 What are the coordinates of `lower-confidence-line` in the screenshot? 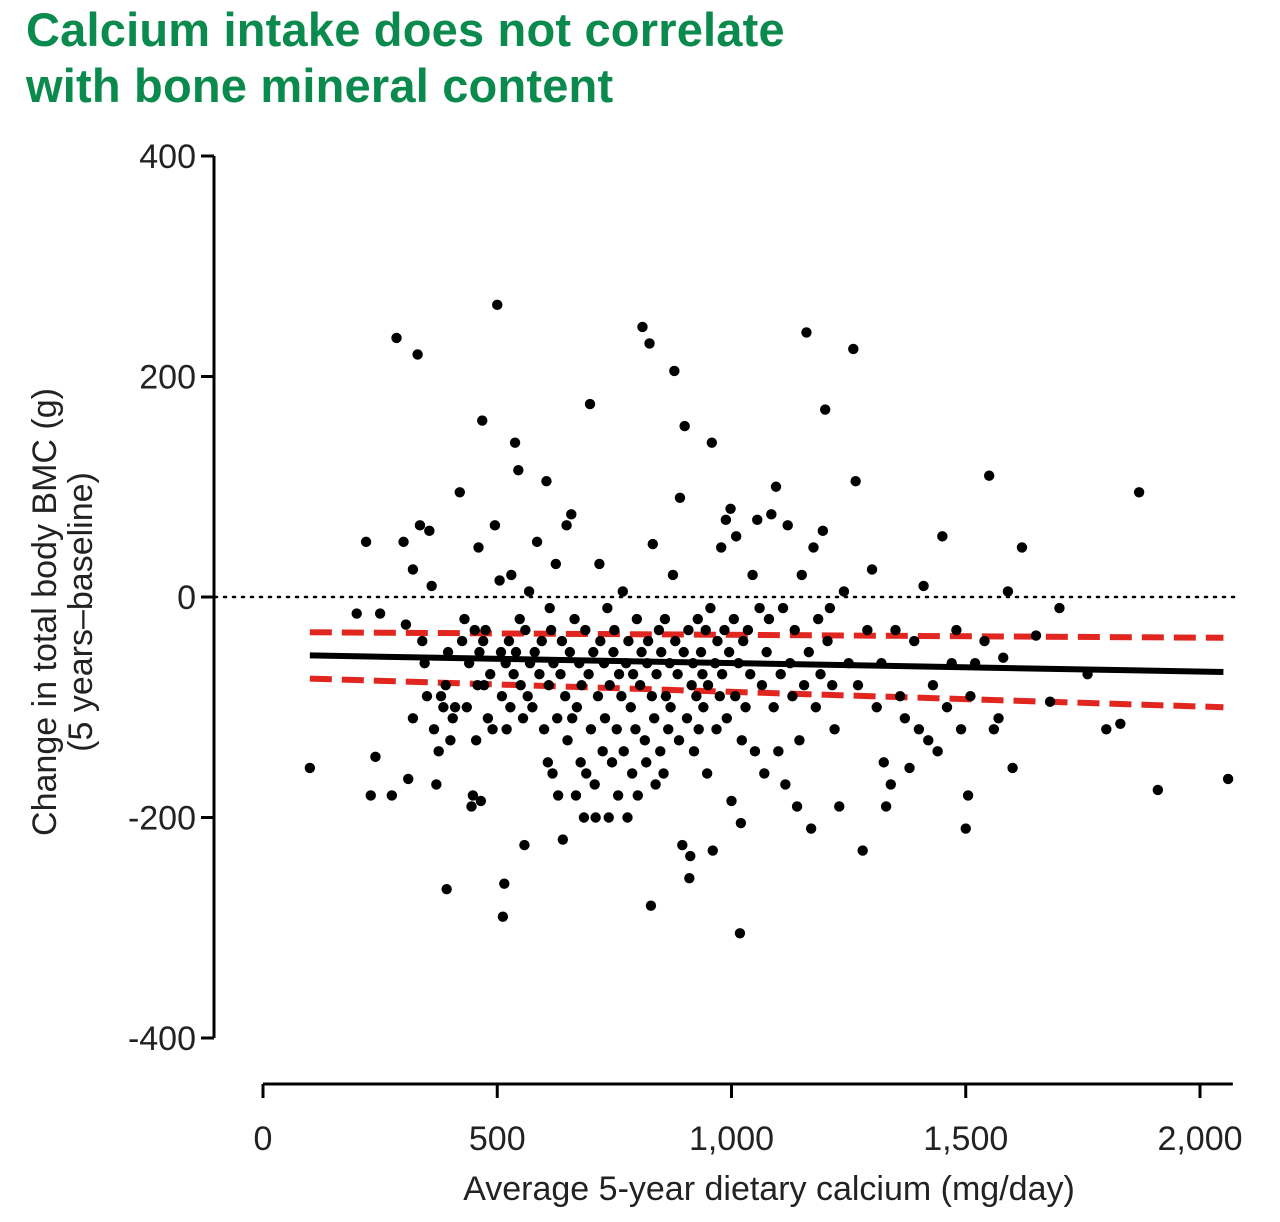 It's located at (766, 693).